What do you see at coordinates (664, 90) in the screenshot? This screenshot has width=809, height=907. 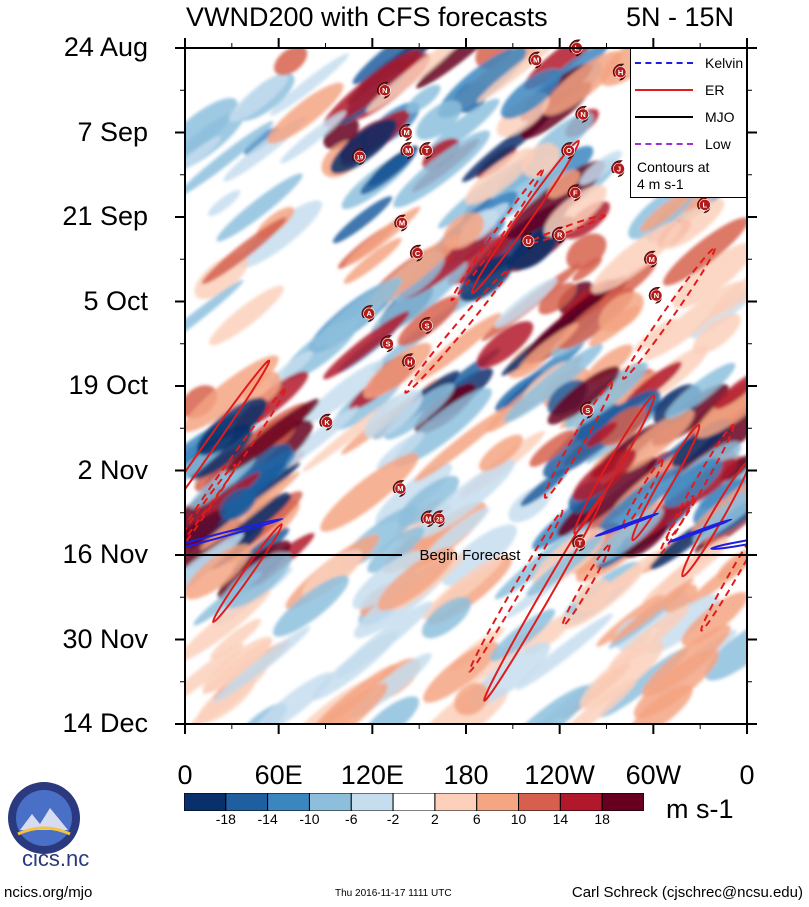 I see `legend-er-line` at bounding box center [664, 90].